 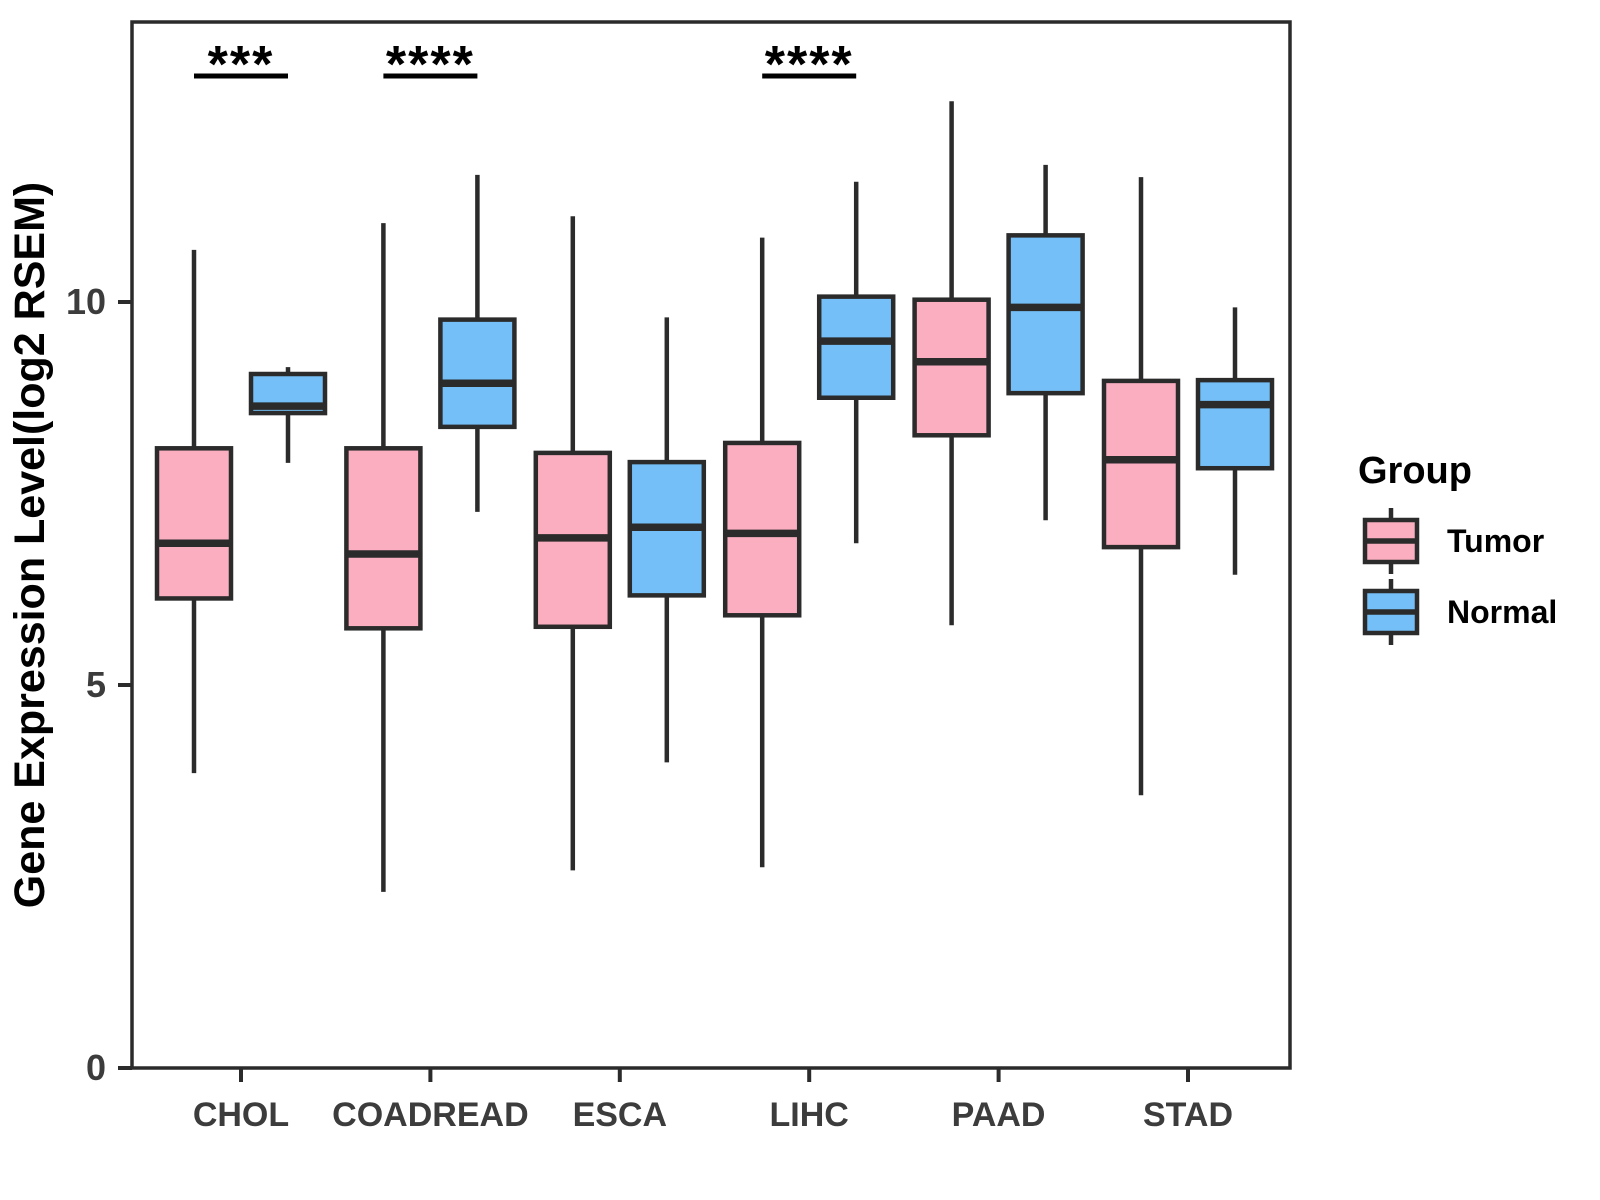 I want to click on significance-stars: ***, so click(x=241, y=65).